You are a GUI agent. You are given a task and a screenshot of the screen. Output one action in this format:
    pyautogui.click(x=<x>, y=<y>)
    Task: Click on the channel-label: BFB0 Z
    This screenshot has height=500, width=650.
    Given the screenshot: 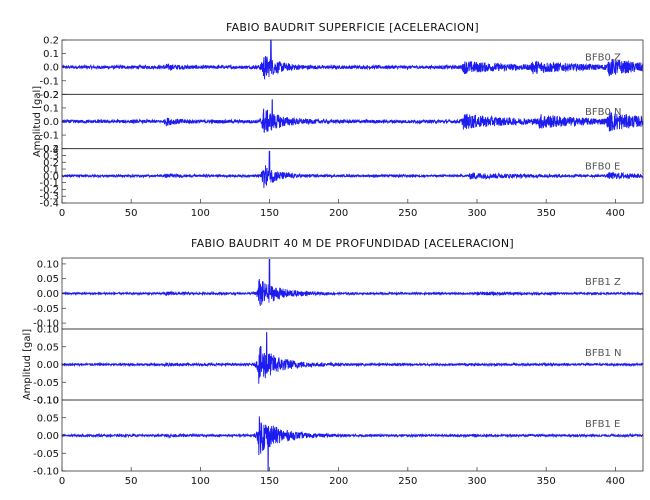 What is the action you would take?
    pyautogui.click(x=603, y=58)
    